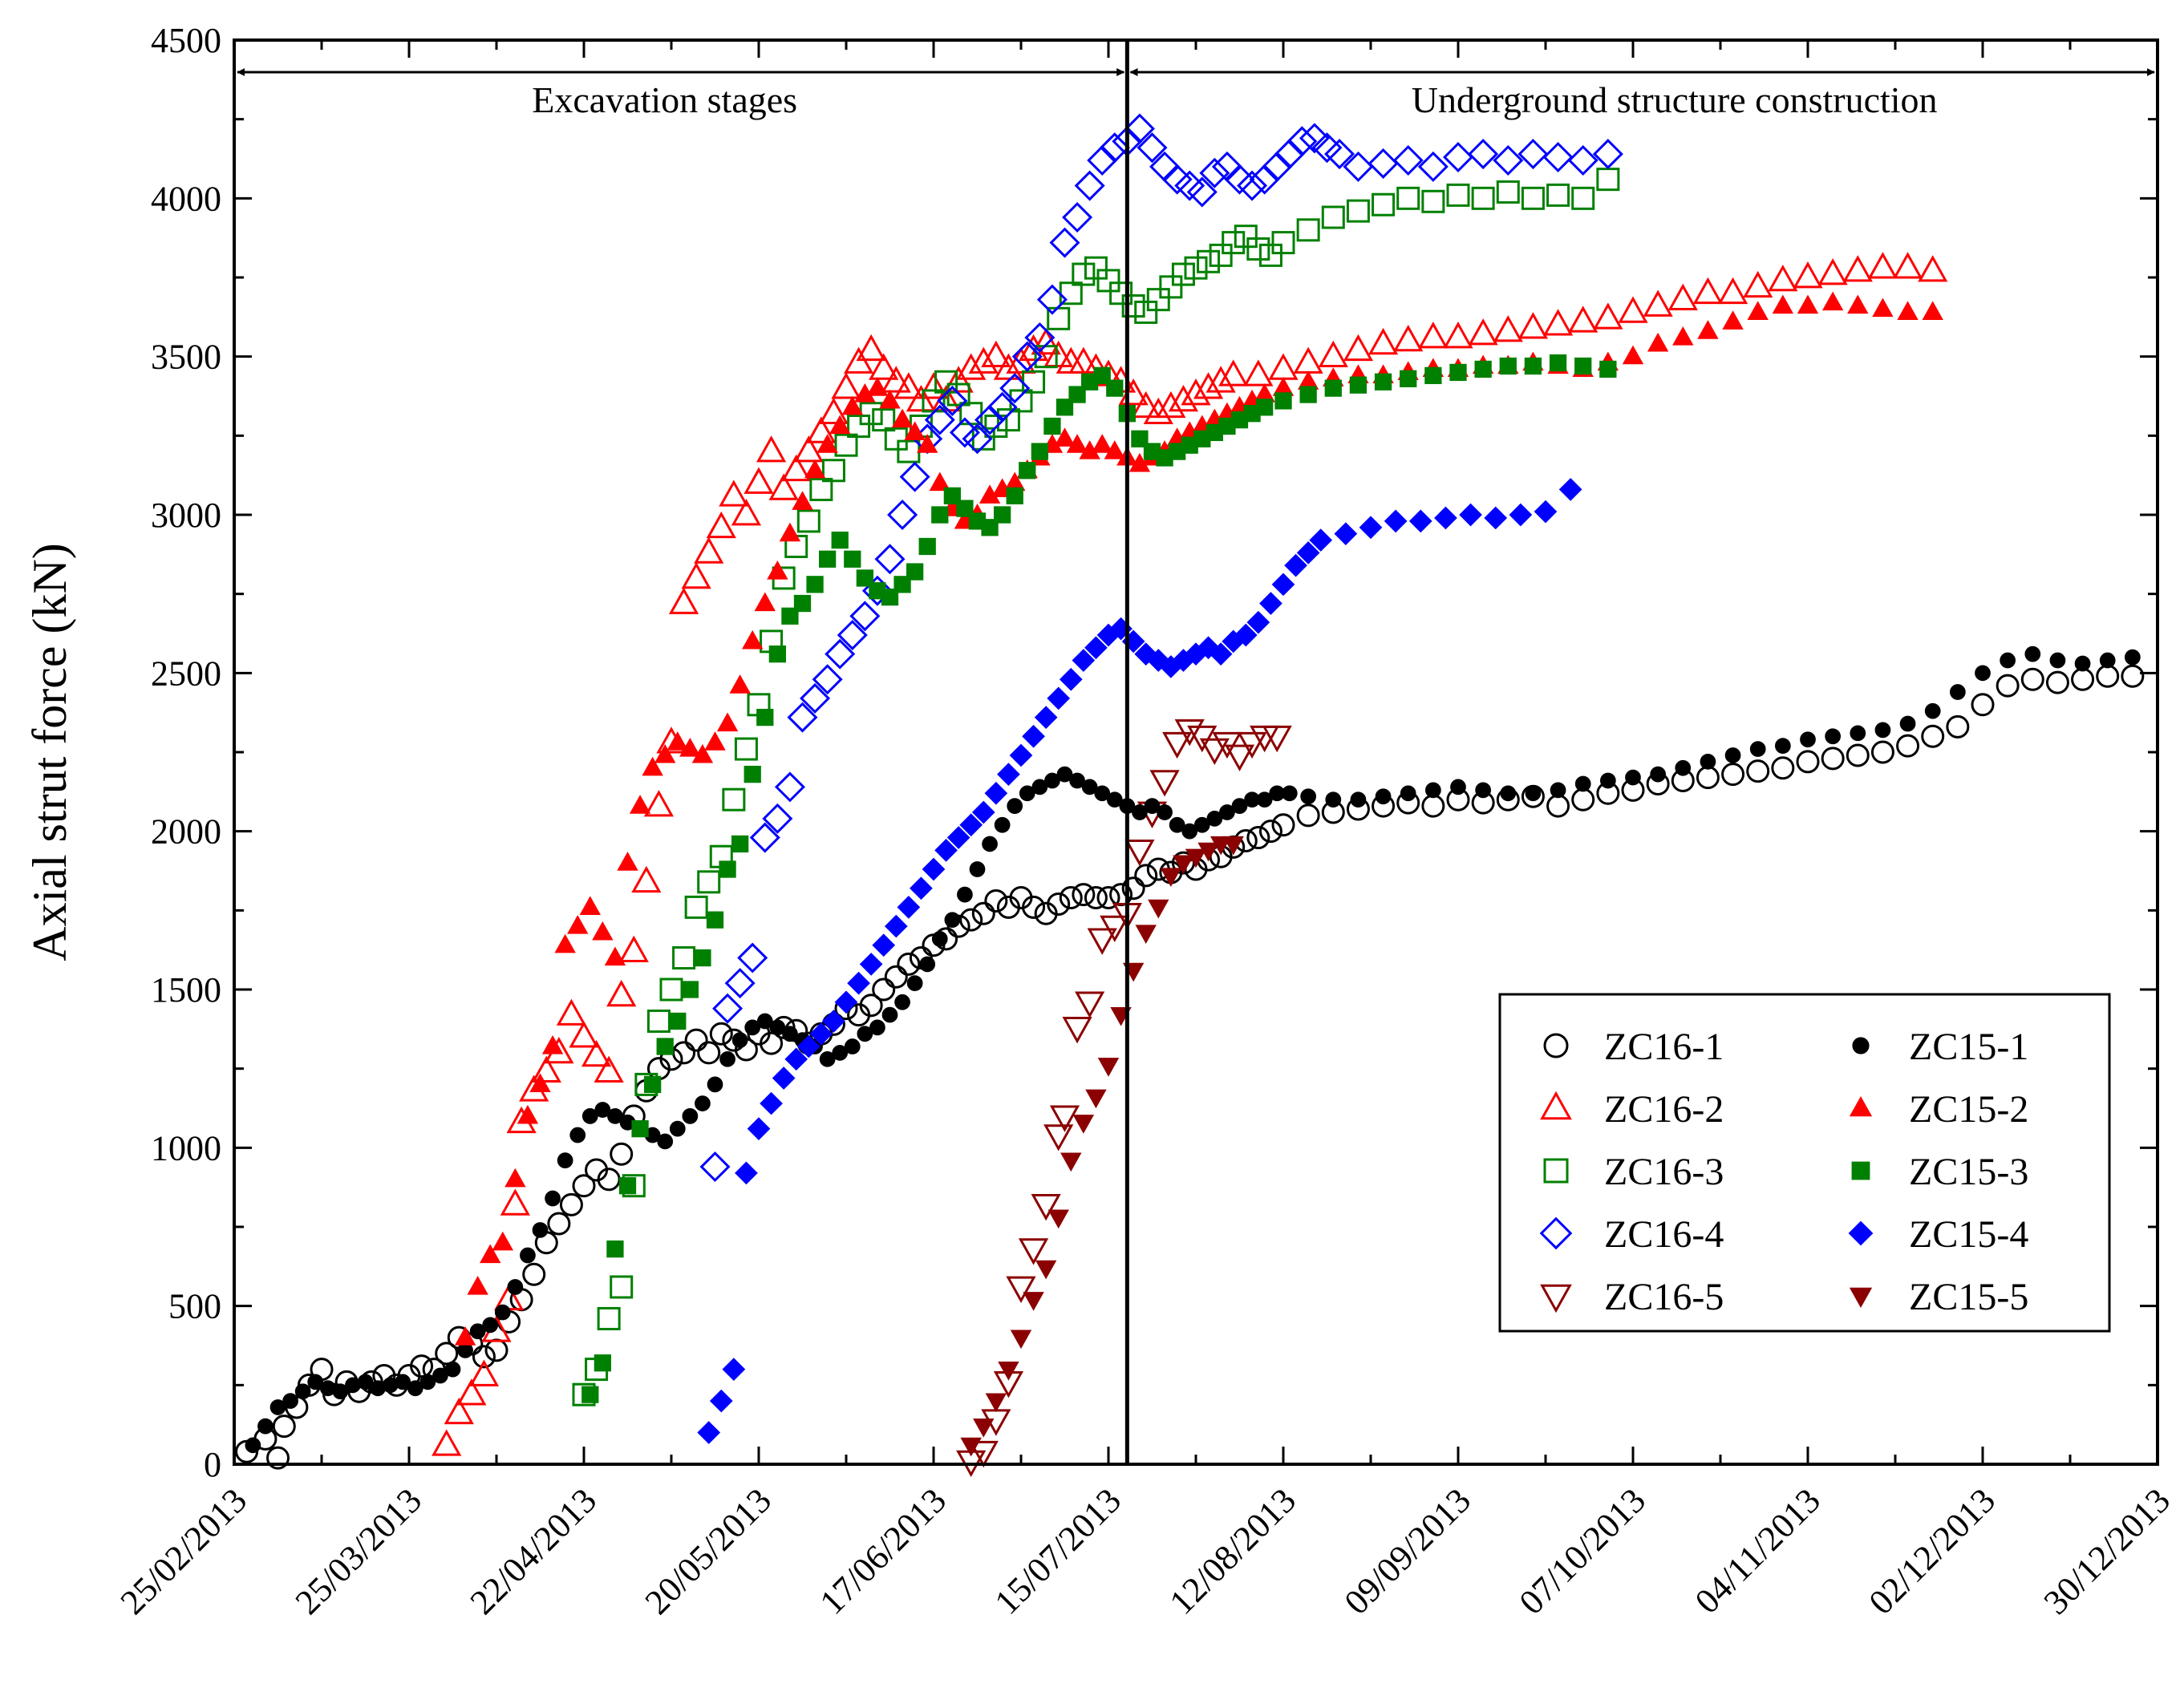  I want to click on x-tick-label: 12/08/2013, so click(1232, 1550).